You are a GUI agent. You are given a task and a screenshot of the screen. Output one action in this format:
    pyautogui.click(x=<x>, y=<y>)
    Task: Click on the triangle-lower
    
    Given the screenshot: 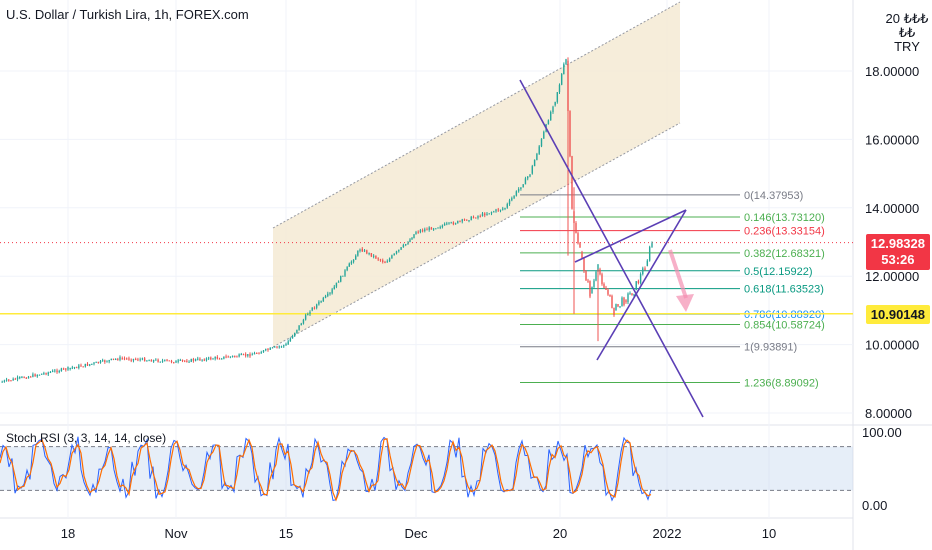 What is the action you would take?
    pyautogui.click(x=641, y=285)
    